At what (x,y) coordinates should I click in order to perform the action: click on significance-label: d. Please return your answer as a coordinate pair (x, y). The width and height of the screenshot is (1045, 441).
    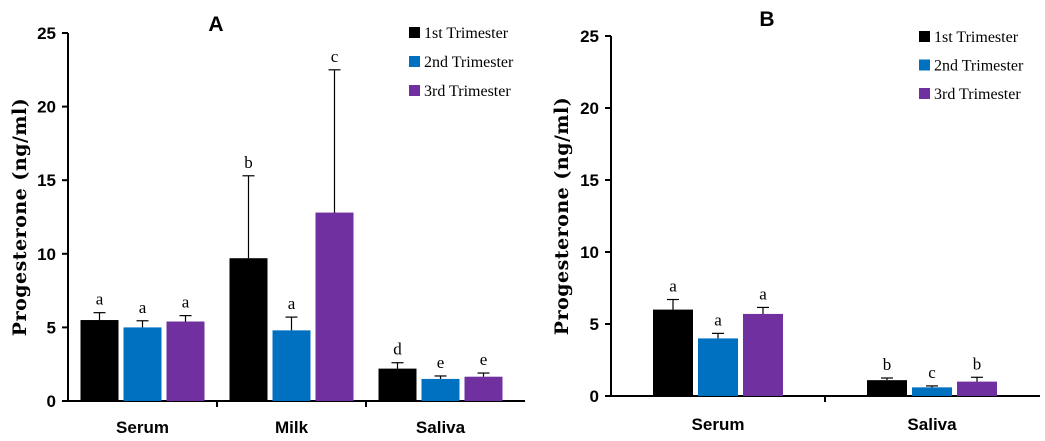
    Looking at the image, I should click on (397, 349).